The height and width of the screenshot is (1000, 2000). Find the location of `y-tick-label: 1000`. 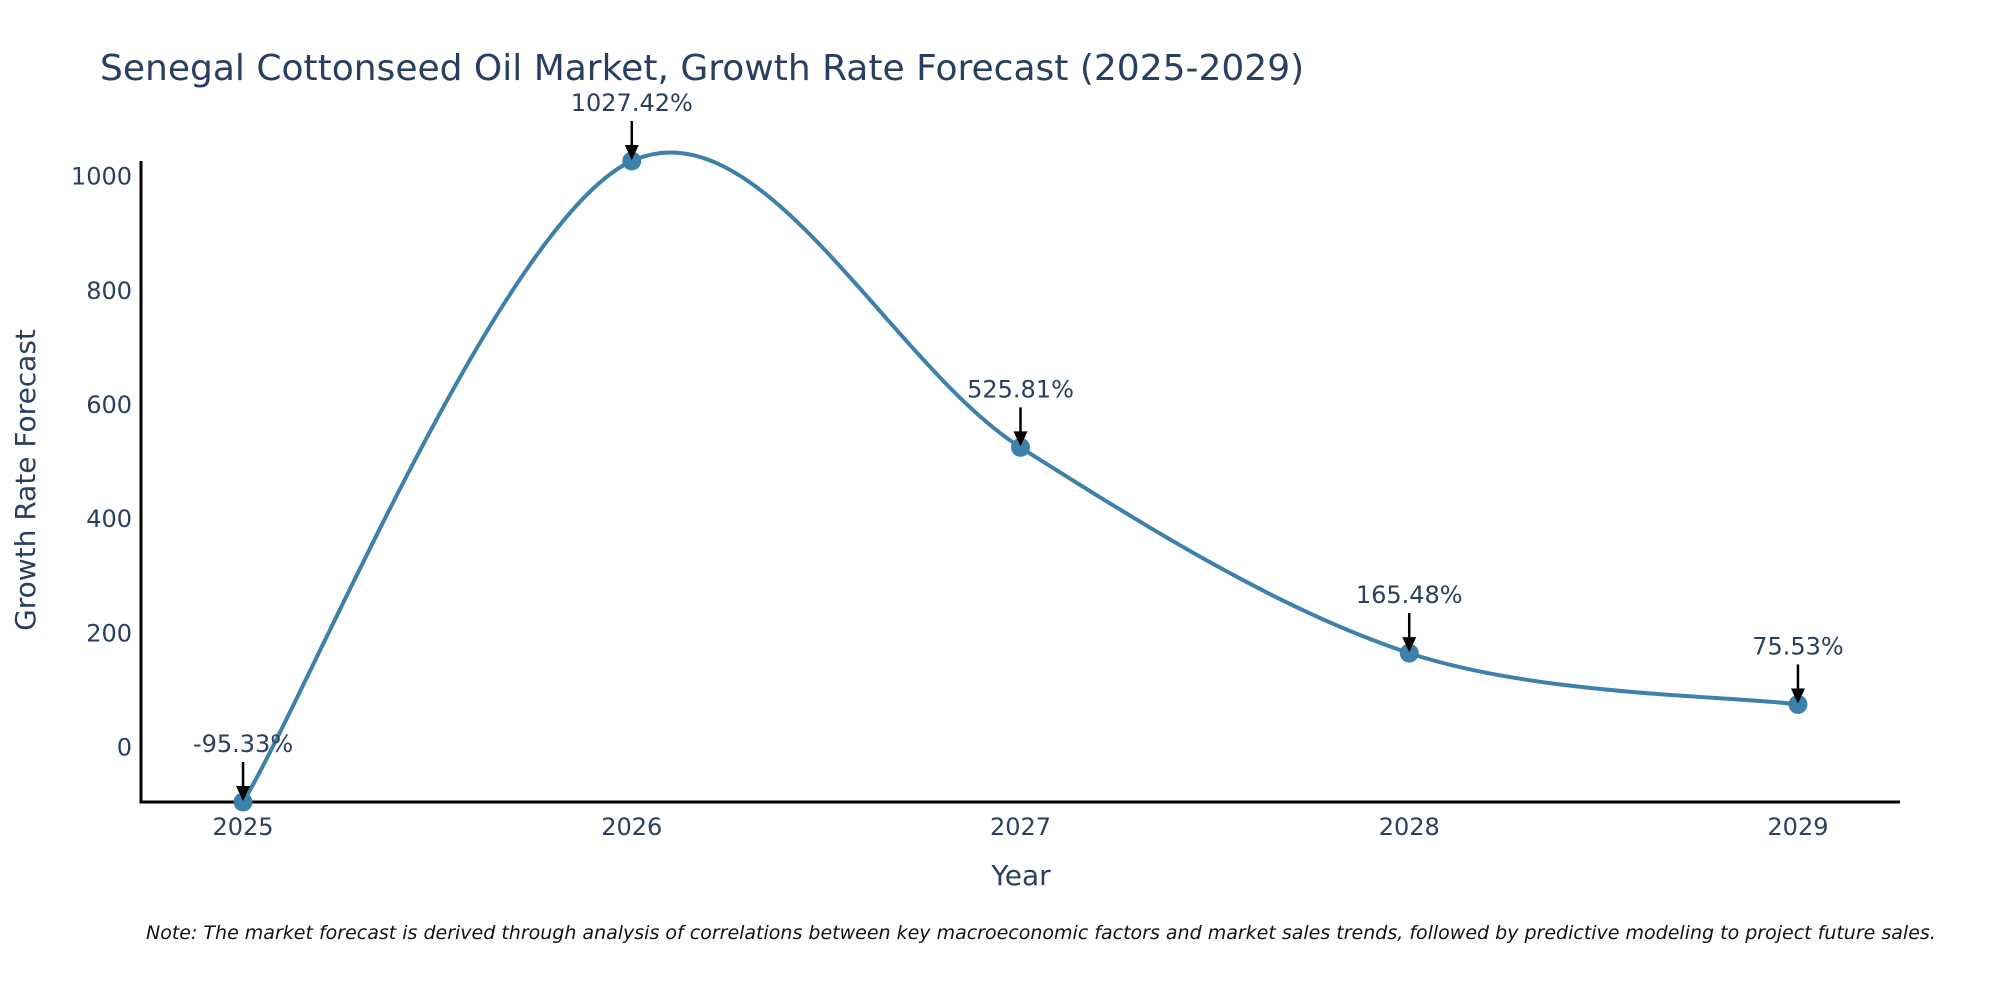

y-tick-label: 1000 is located at coordinates (101, 177).